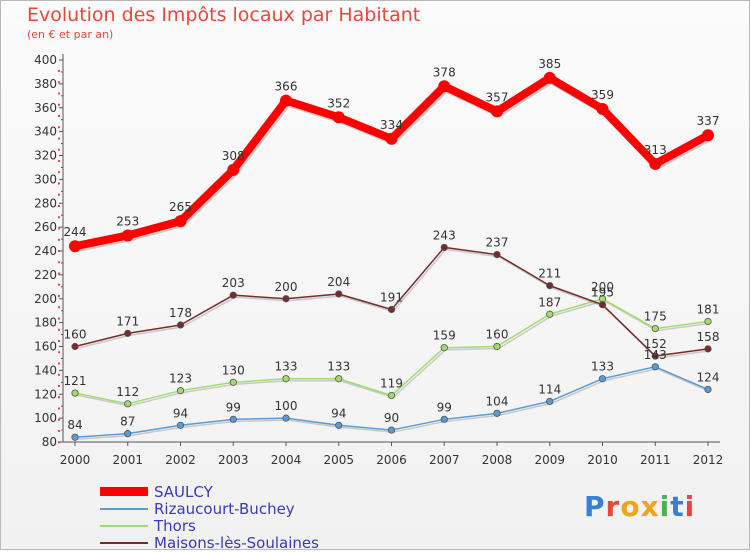 Image resolution: width=750 pixels, height=552 pixels. I want to click on data-label: 121, so click(75, 381).